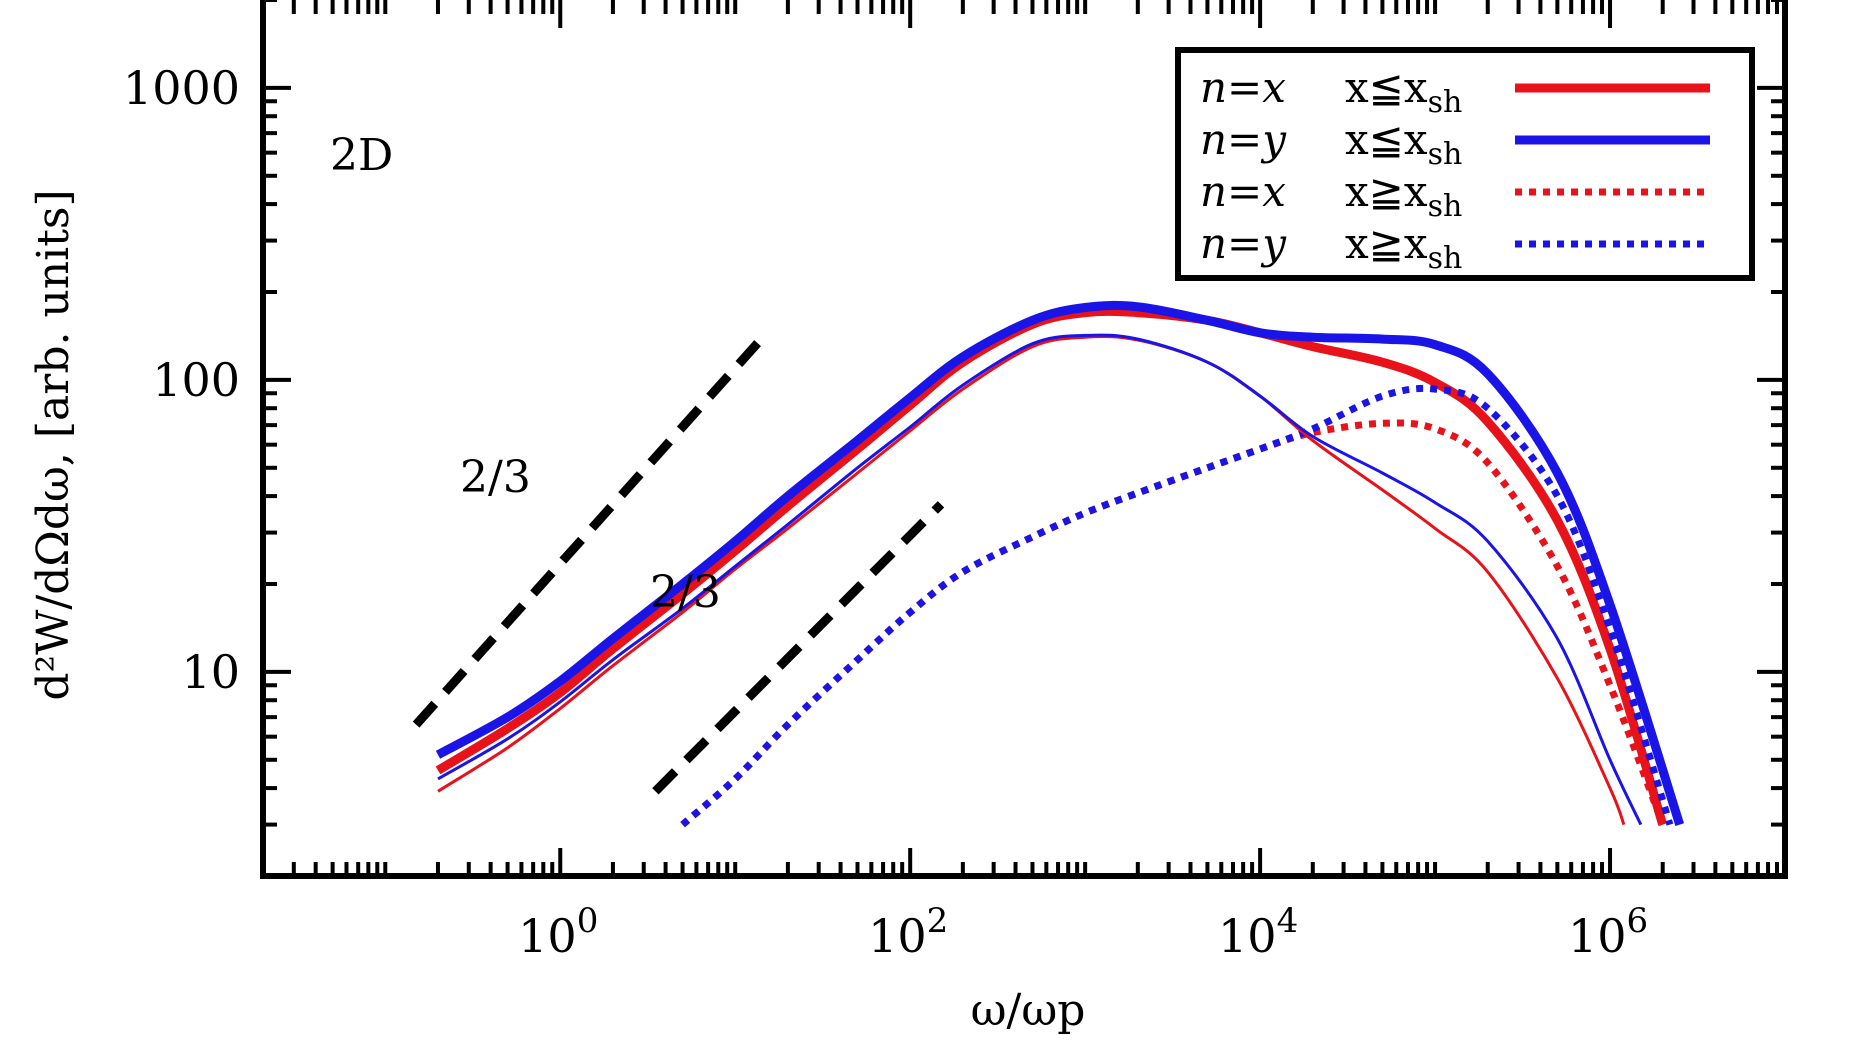 The height and width of the screenshot is (1040, 1860). Describe the element at coordinates (1028, 1010) in the screenshot. I see `x-axis-title: ω/ωp` at that location.